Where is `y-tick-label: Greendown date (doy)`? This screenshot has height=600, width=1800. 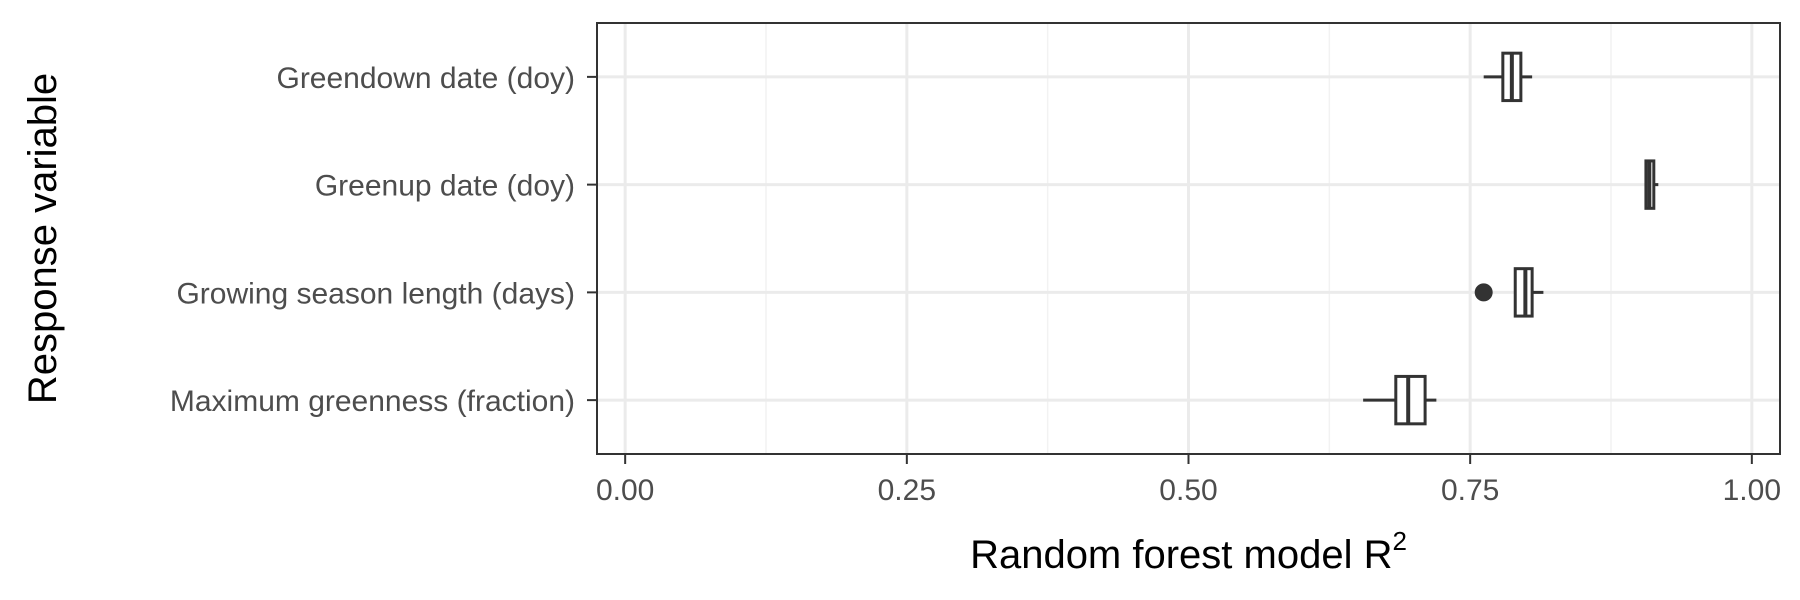
y-tick-label: Greendown date (doy) is located at coordinates (425, 78).